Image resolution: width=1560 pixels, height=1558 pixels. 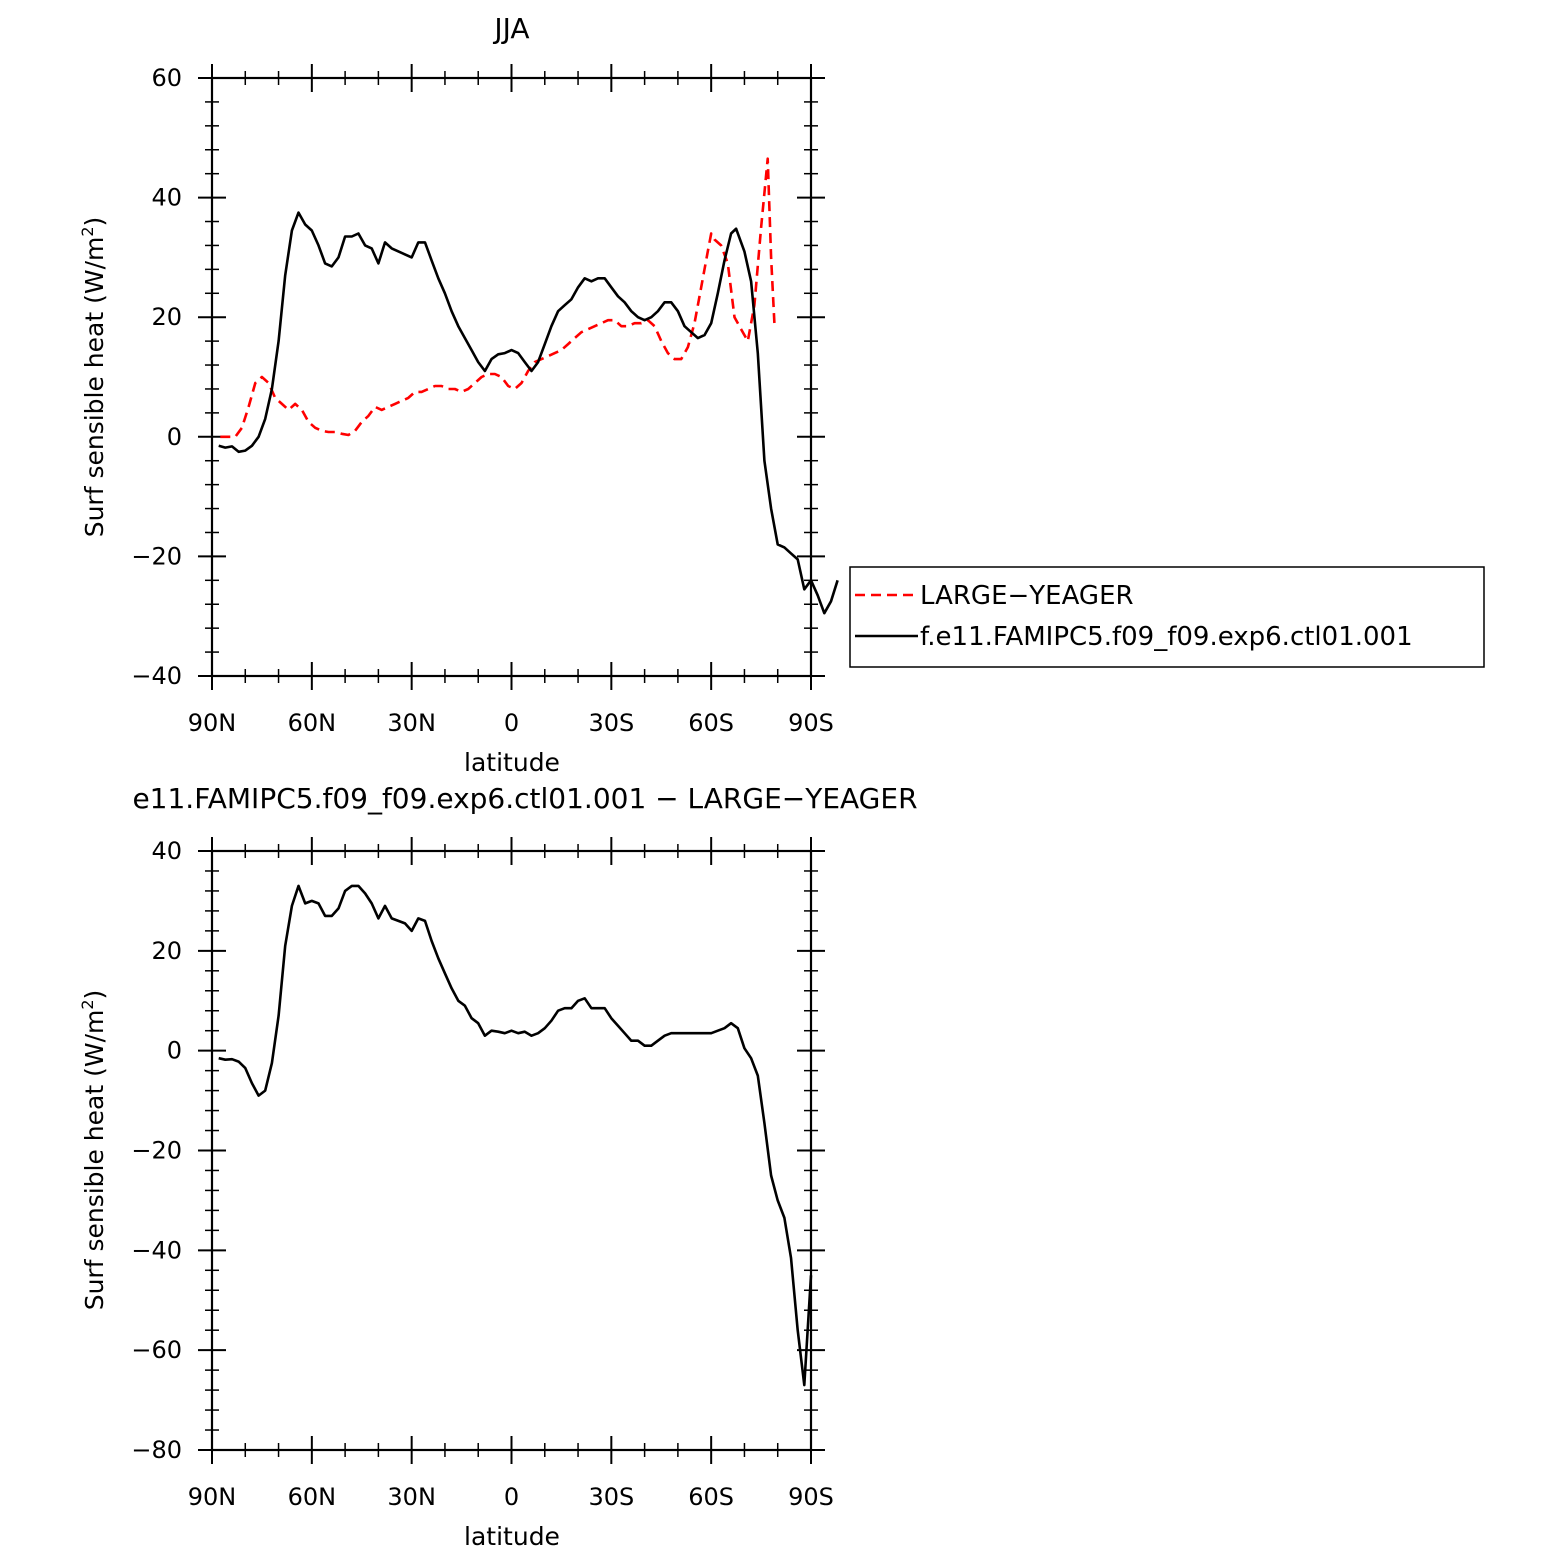 I want to click on legend-box, so click(x=1167, y=617).